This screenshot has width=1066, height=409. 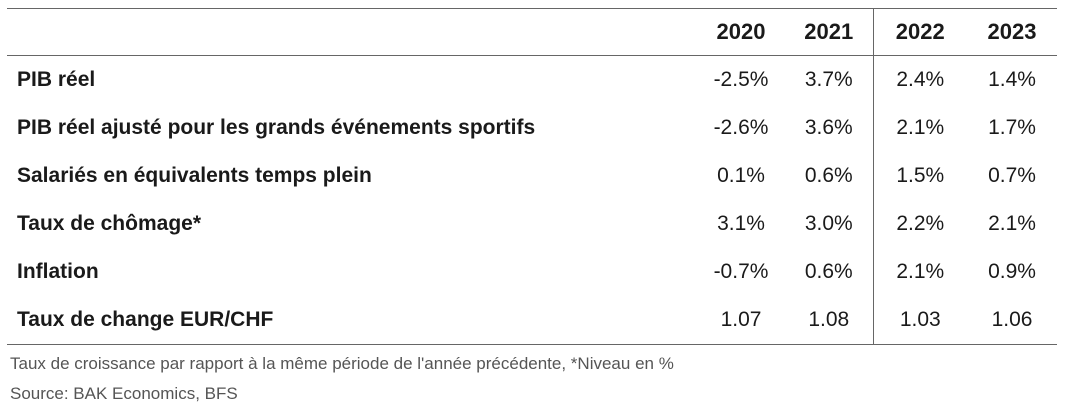 I want to click on source-note: Source: BAK Economics, BFS, so click(x=124, y=393).